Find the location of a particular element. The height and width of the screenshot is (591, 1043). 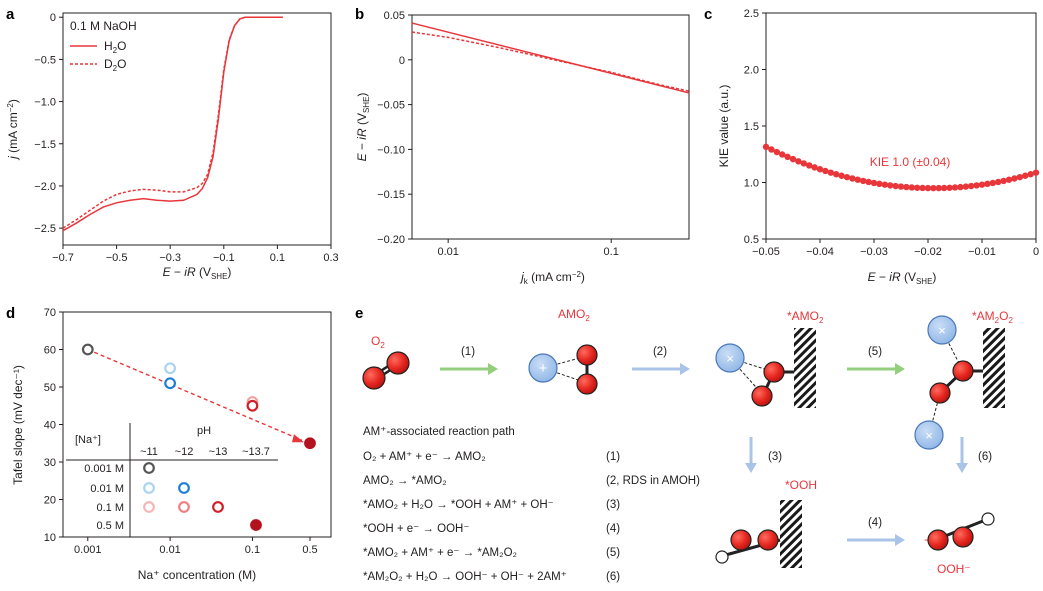

panel-c-points is located at coordinates (901, 167).